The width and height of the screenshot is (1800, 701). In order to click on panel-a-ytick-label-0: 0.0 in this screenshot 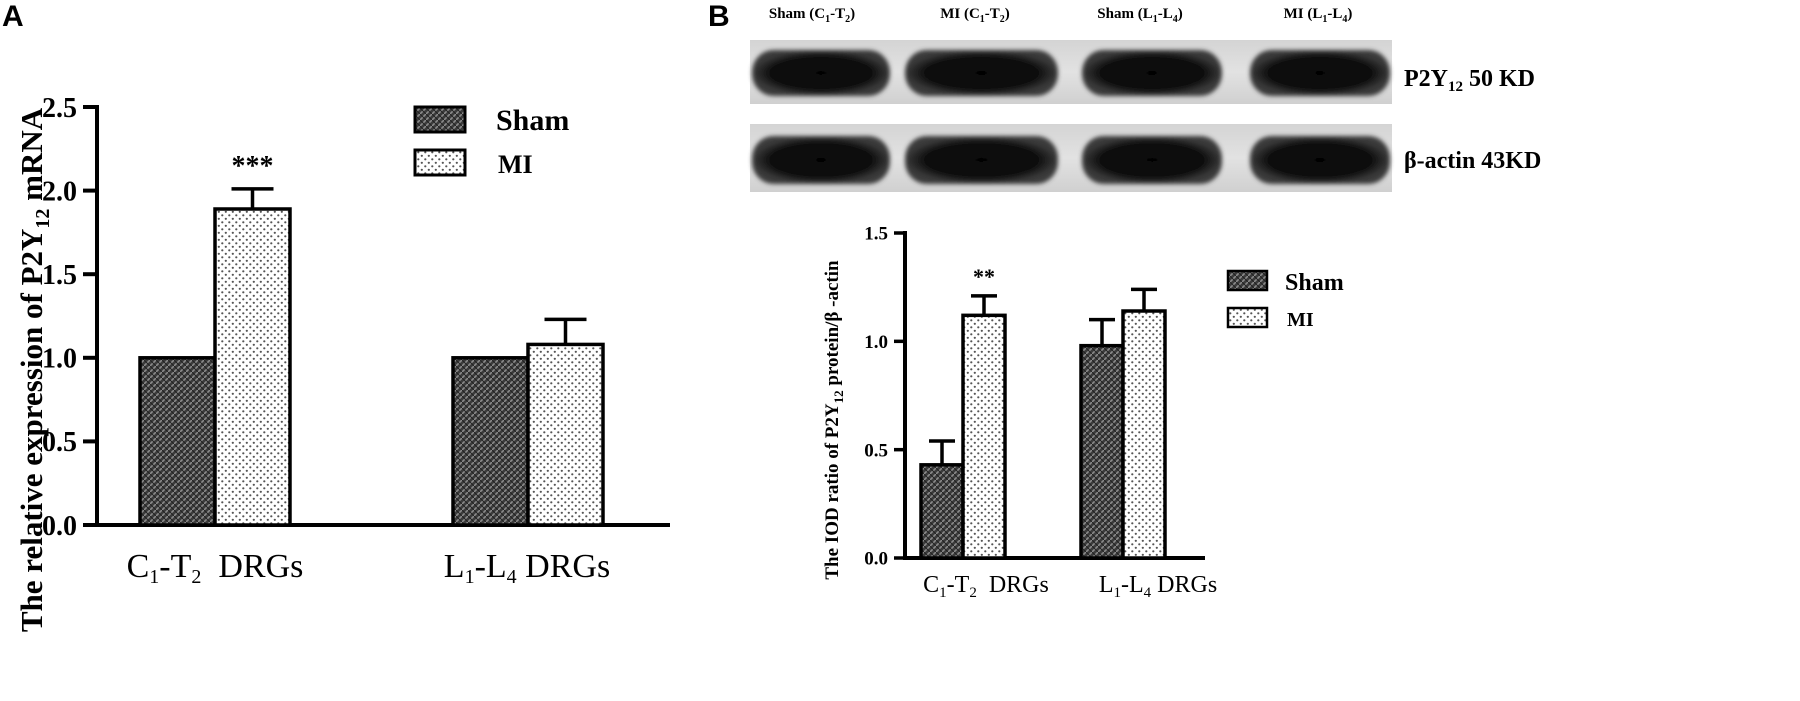, I will do `click(59, 526)`.